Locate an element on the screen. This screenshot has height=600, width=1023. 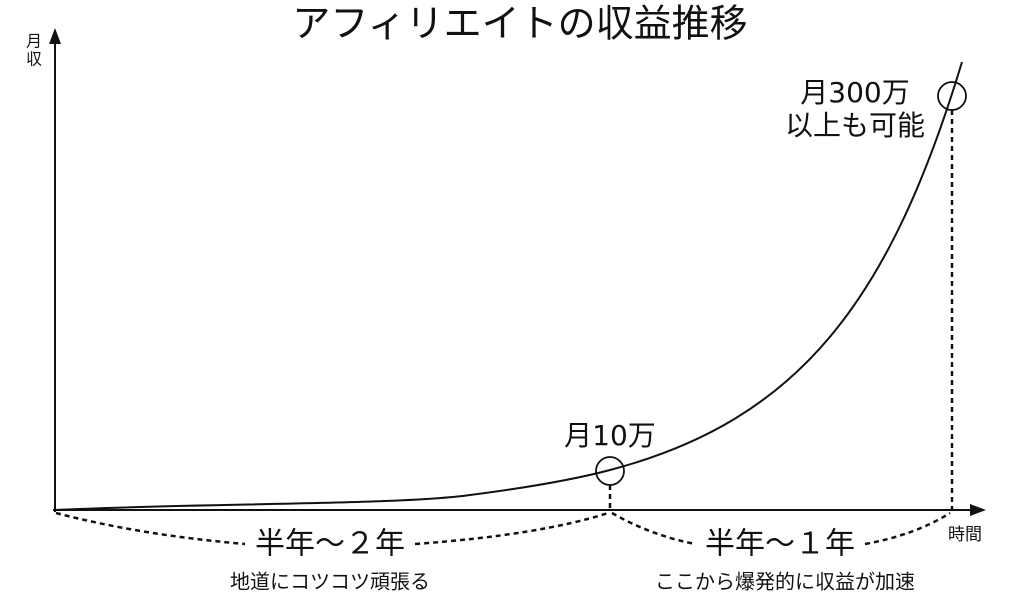
milestone-label: 以上も可能 is located at coordinates (855, 125).